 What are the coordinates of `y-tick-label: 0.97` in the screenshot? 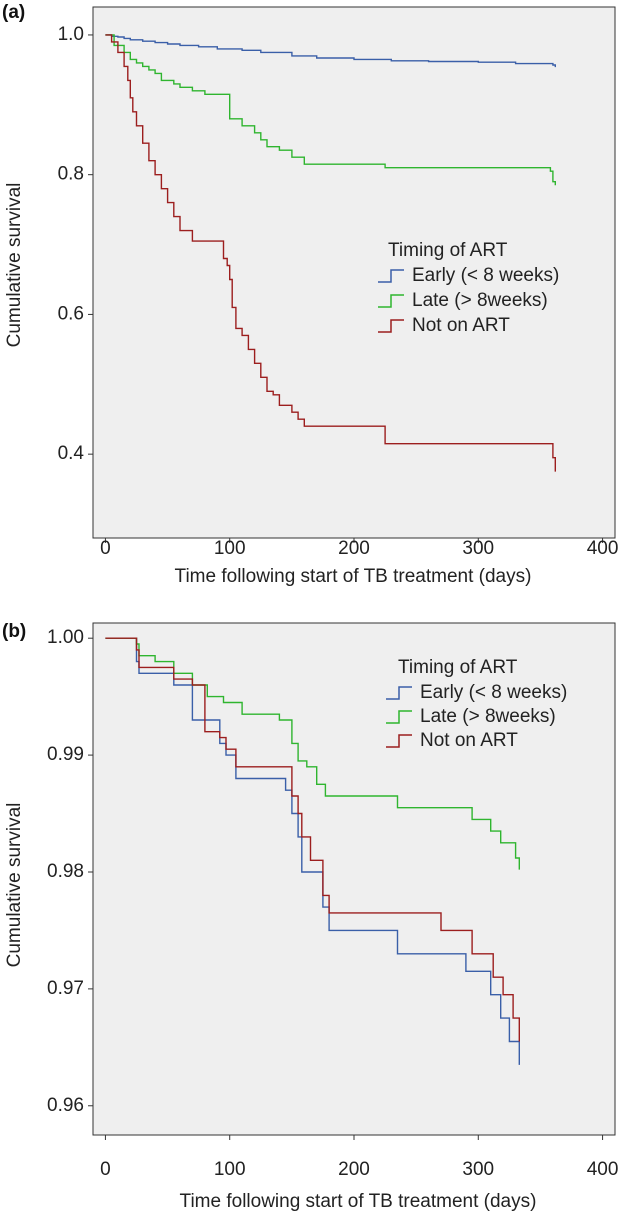 It's located at (65, 988).